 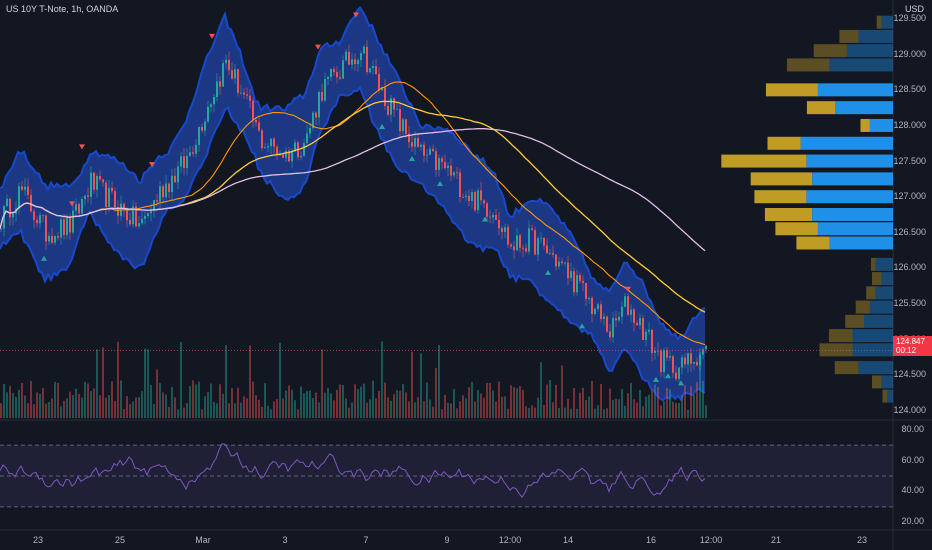 What do you see at coordinates (203, 540) in the screenshot?
I see `time-tick-label: Mar` at bounding box center [203, 540].